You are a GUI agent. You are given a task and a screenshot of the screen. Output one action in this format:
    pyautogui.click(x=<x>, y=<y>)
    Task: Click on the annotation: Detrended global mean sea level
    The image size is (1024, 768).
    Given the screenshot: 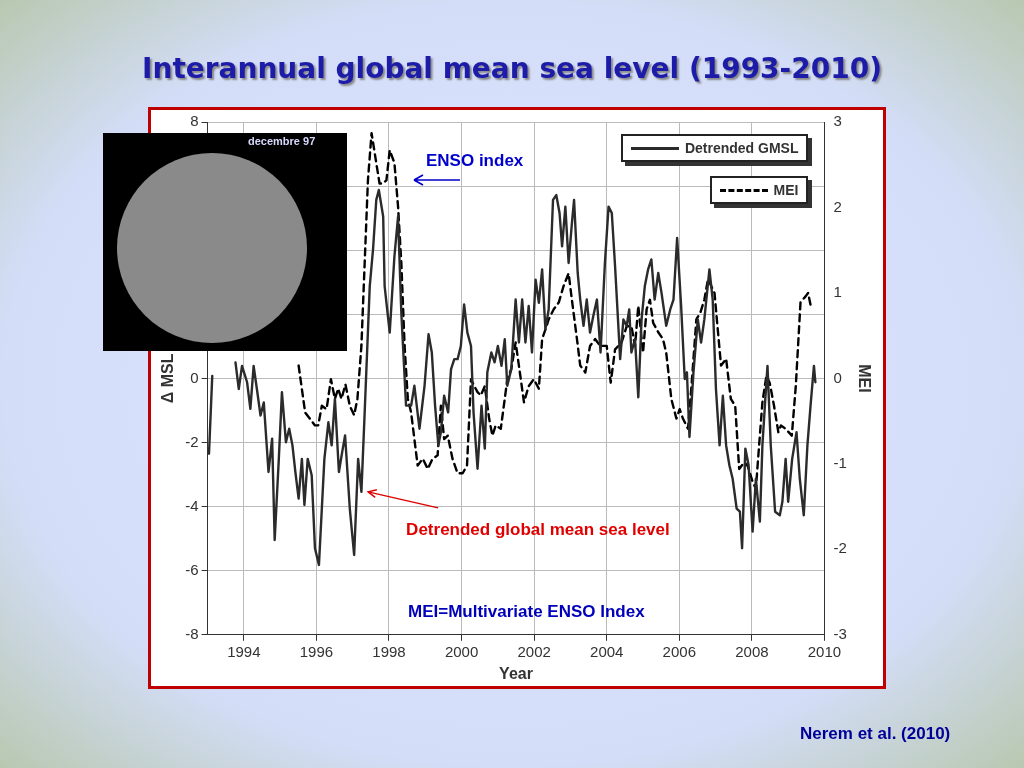 What is the action you would take?
    pyautogui.click(x=538, y=529)
    